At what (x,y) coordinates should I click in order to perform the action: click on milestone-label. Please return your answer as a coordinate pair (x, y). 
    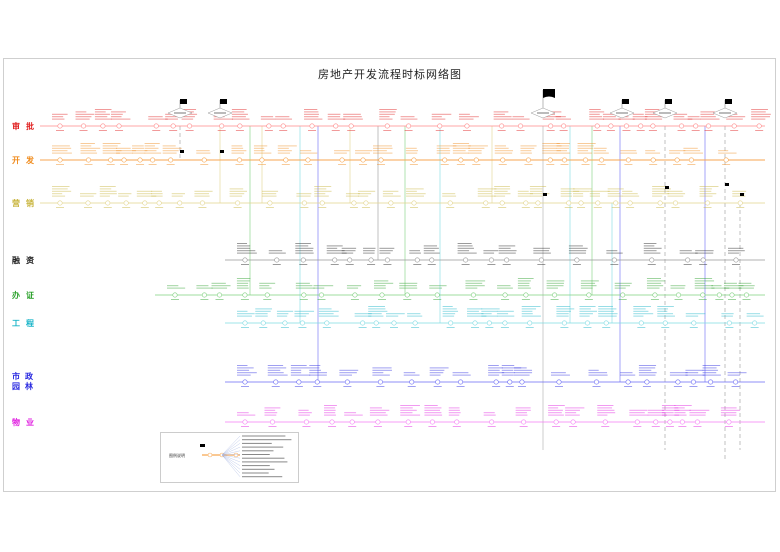
    Looking at the image, I should click on (665, 113).